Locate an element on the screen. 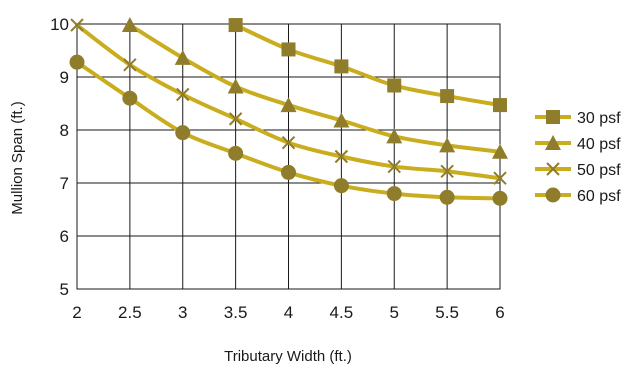 Image resolution: width=637 pixels, height=368 pixels. x-tick-label: 2 is located at coordinates (76, 312).